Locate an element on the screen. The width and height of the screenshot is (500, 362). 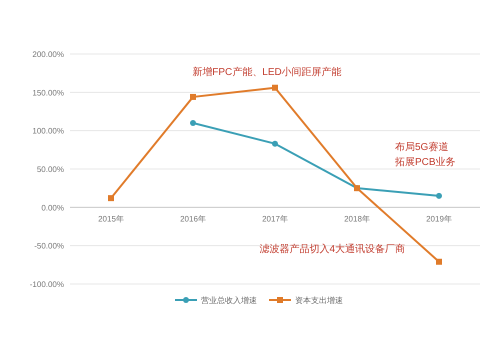
y-tick-label: 0.00% is located at coordinates (52, 207).